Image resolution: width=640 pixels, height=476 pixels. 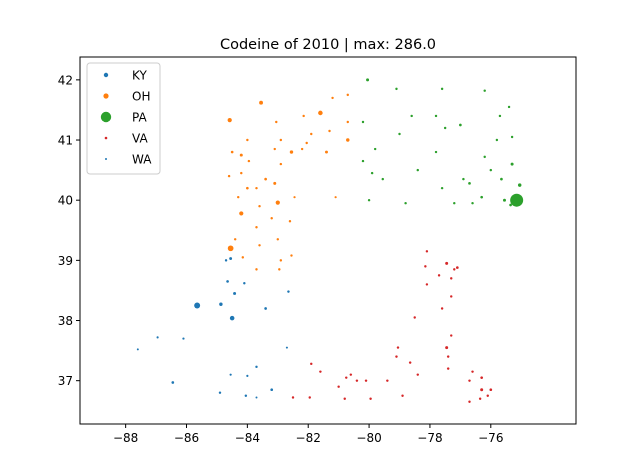 I want to click on x-tick-label: −84, so click(x=247, y=438).